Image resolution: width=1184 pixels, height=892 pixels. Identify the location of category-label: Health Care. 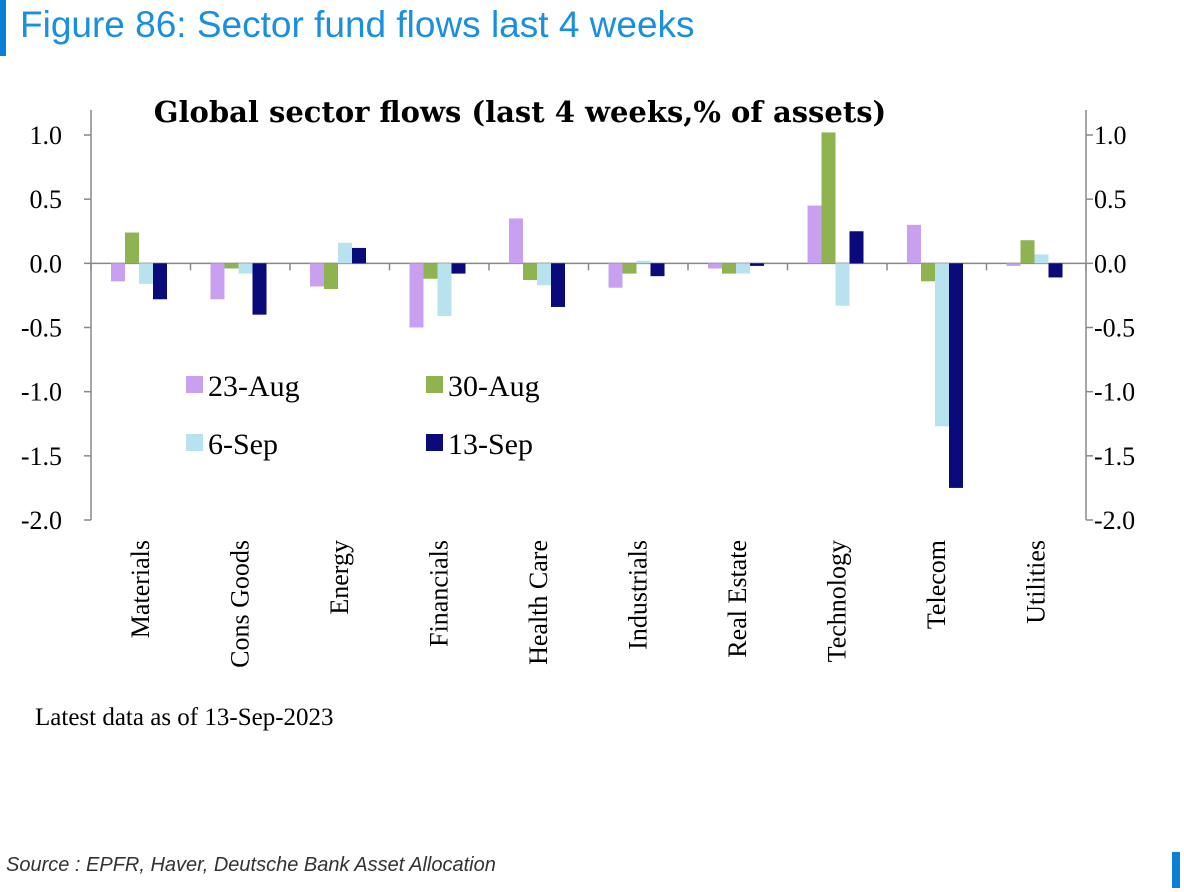
(538, 602).